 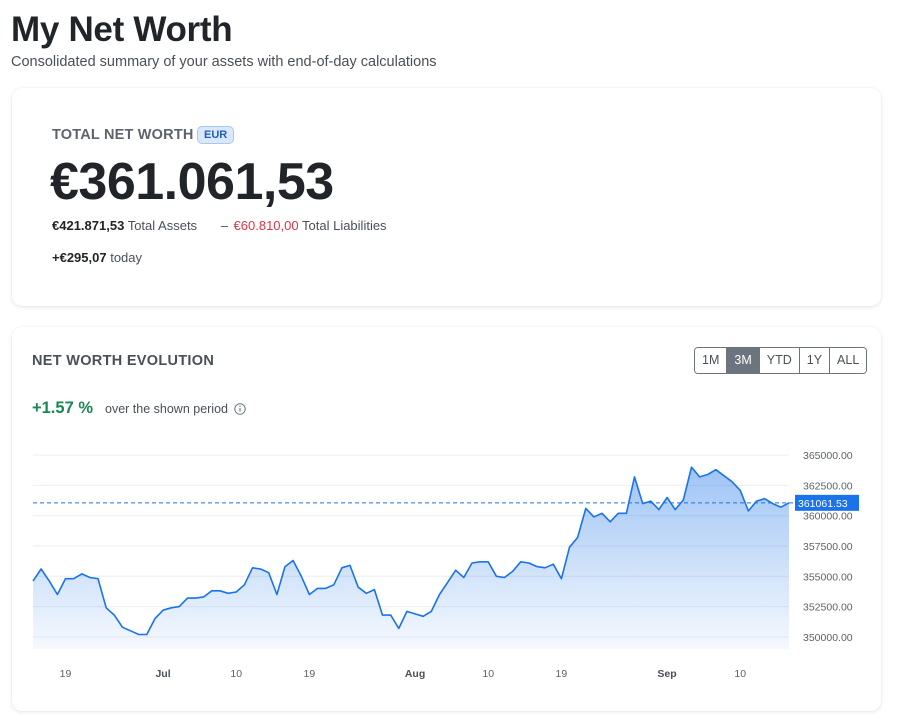 I want to click on evolution-title: NET WORTH EVOLUTION, so click(x=123, y=361).